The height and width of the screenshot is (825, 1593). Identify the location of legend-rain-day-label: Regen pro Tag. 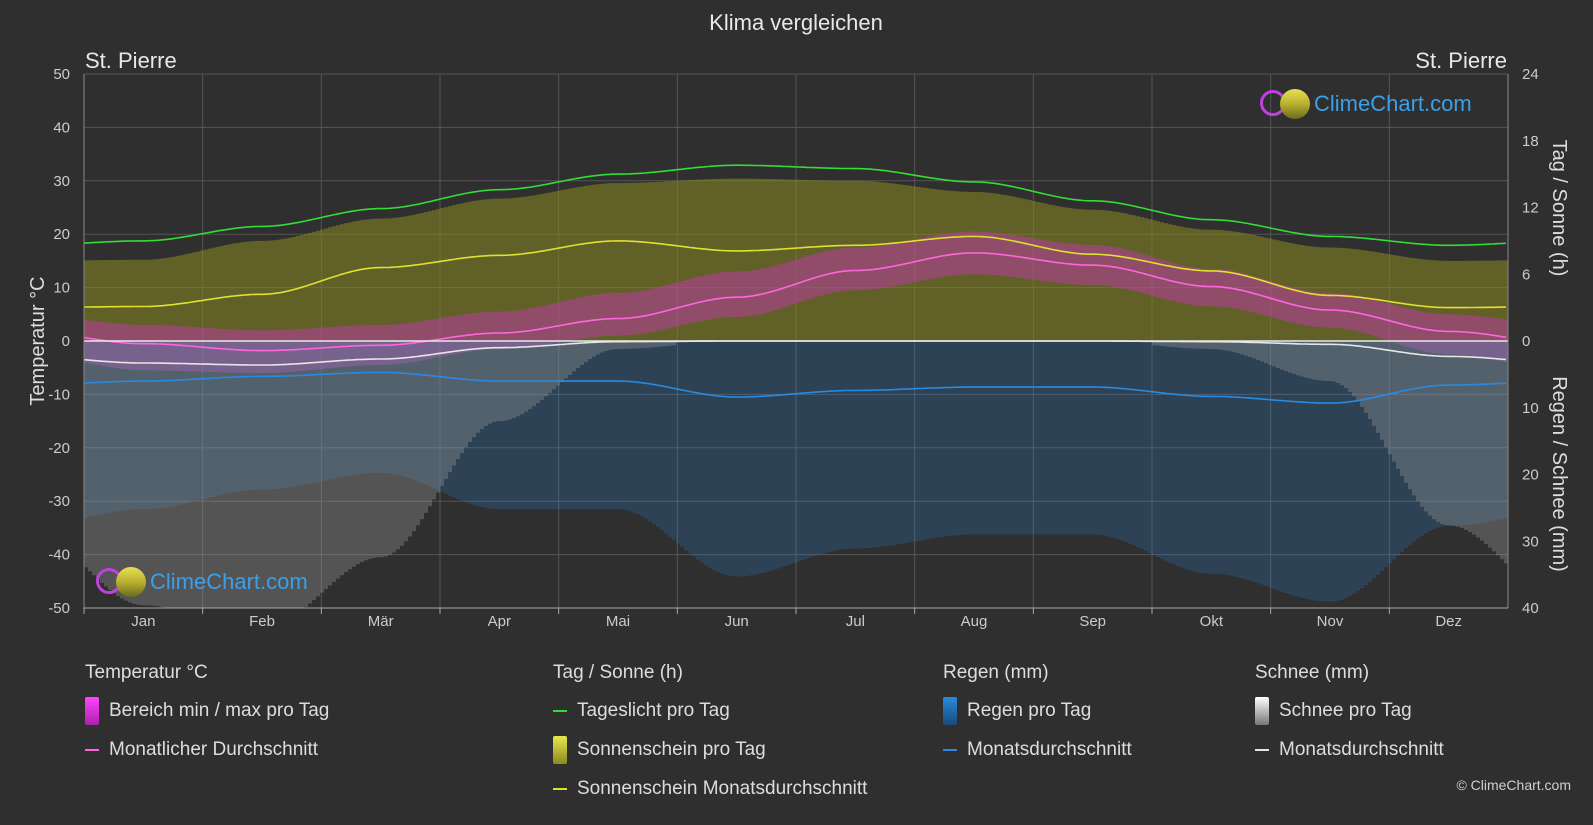
(1029, 710).